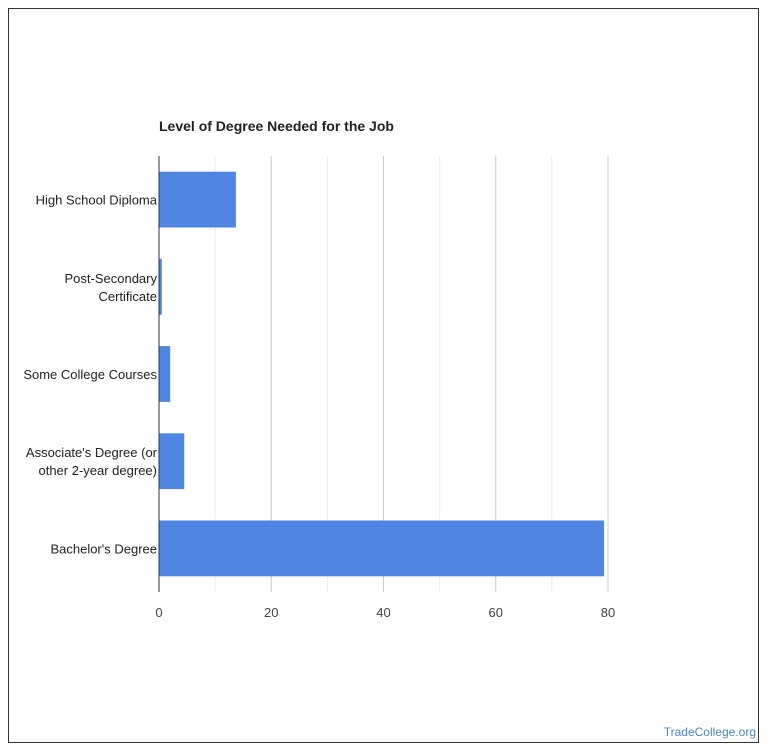 Image resolution: width=770 pixels, height=754 pixels. What do you see at coordinates (97, 200) in the screenshot?
I see `category-label: High School Diploma` at bounding box center [97, 200].